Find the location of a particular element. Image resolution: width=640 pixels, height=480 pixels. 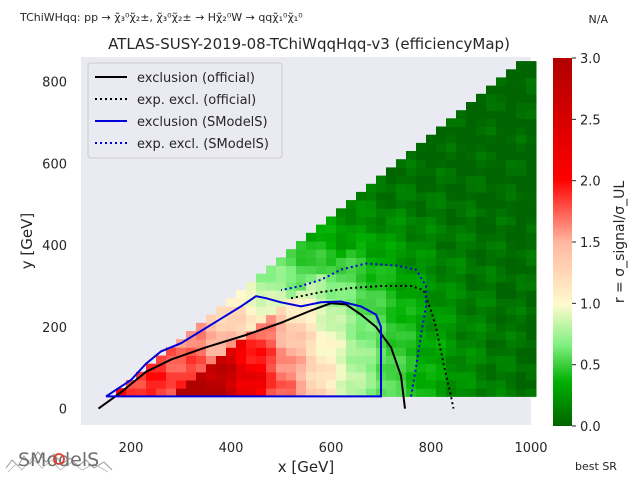

colorbar is located at coordinates (562, 242).